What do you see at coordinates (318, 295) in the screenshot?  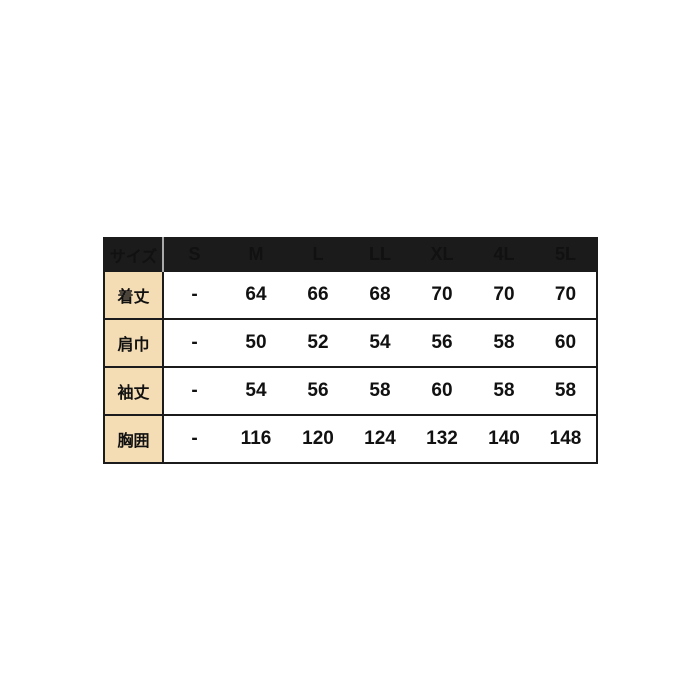 I see `data-cell: 66` at bounding box center [318, 295].